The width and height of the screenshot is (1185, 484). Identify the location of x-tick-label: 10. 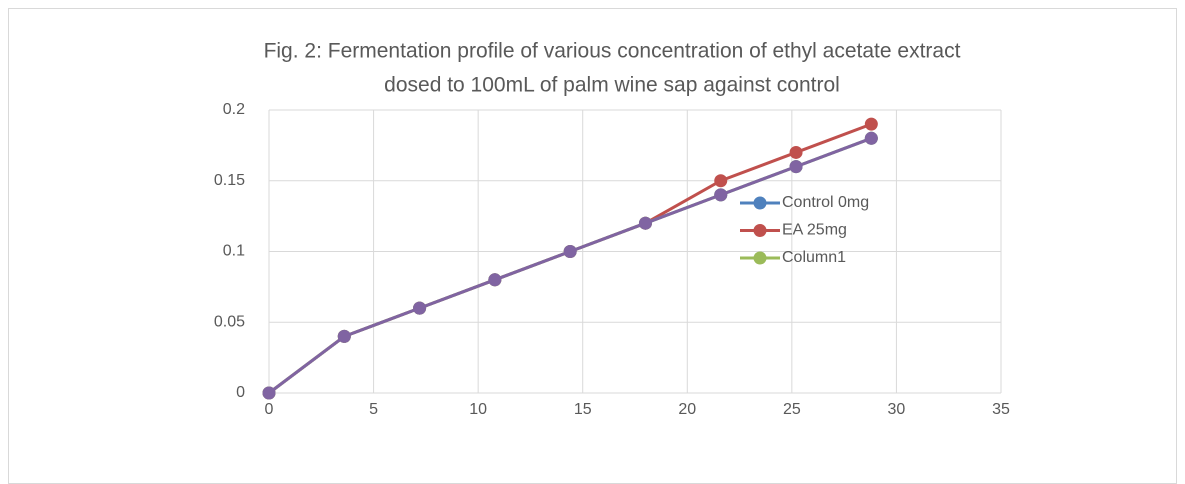
(478, 409).